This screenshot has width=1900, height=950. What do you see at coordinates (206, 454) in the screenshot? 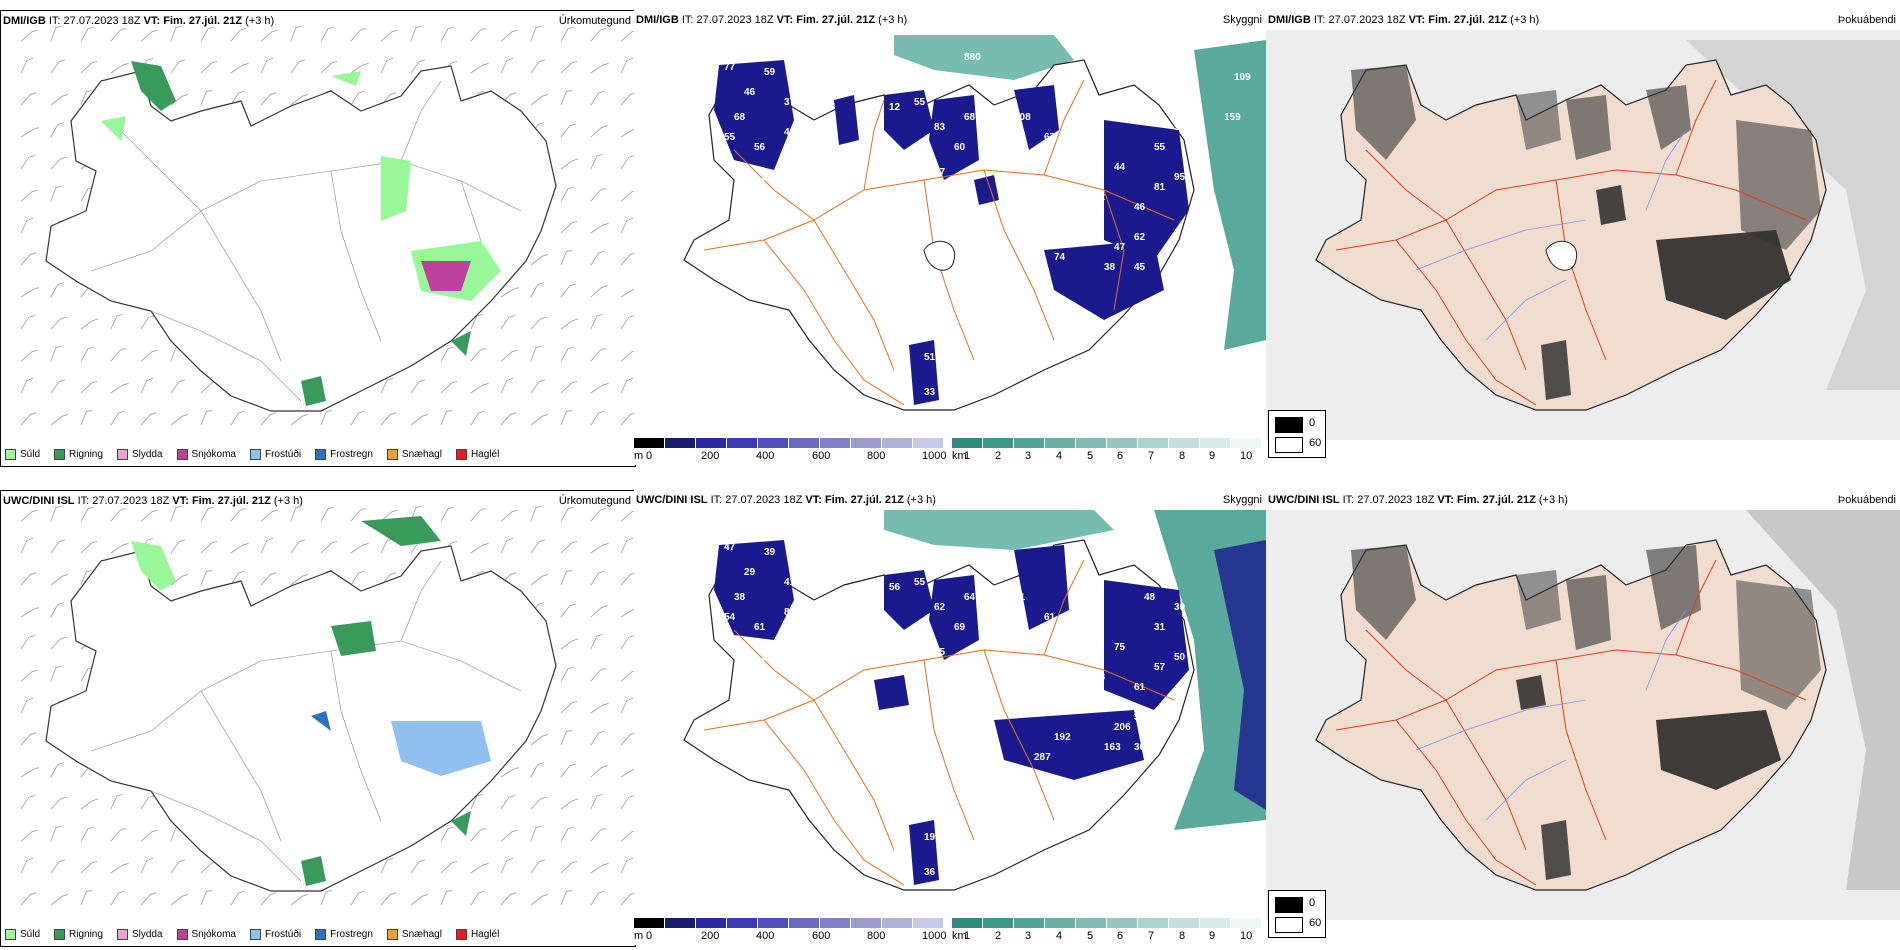
I see `legend-item: Snjókoma` at bounding box center [206, 454].